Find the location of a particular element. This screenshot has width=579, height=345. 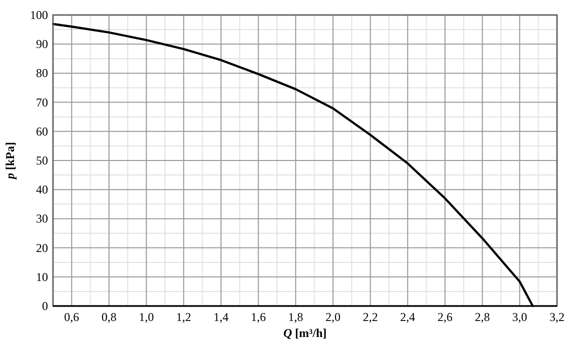

y-tick-label: 100 is located at coordinates (39, 15).